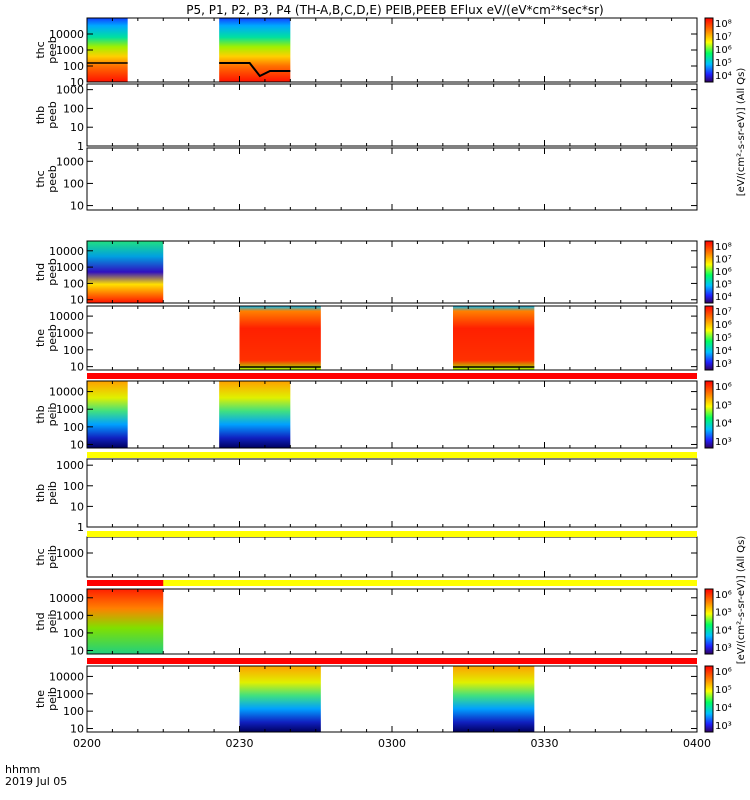 Image resolution: width=750 pixels, height=800 pixels. Describe the element at coordinates (697, 743) in the screenshot. I see `x-tick-label: 0400` at that location.